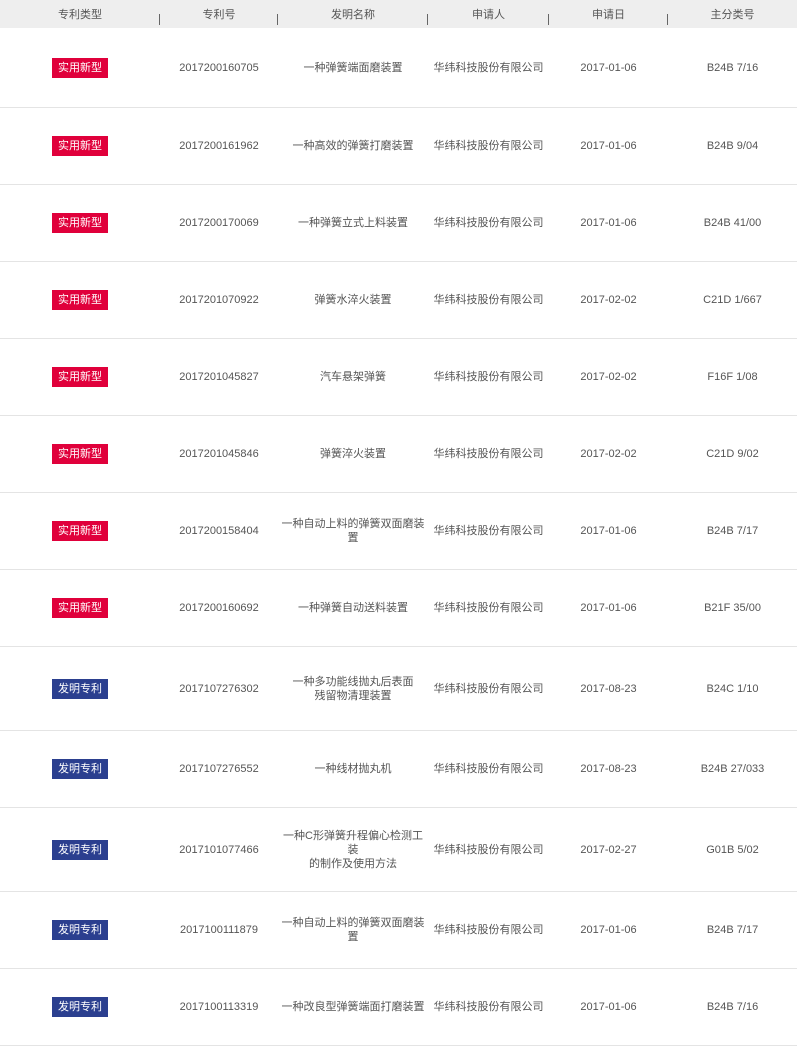 The height and width of the screenshot is (1046, 797). Describe the element at coordinates (608, 223) in the screenshot. I see `application-date: 2017-01-06` at that location.